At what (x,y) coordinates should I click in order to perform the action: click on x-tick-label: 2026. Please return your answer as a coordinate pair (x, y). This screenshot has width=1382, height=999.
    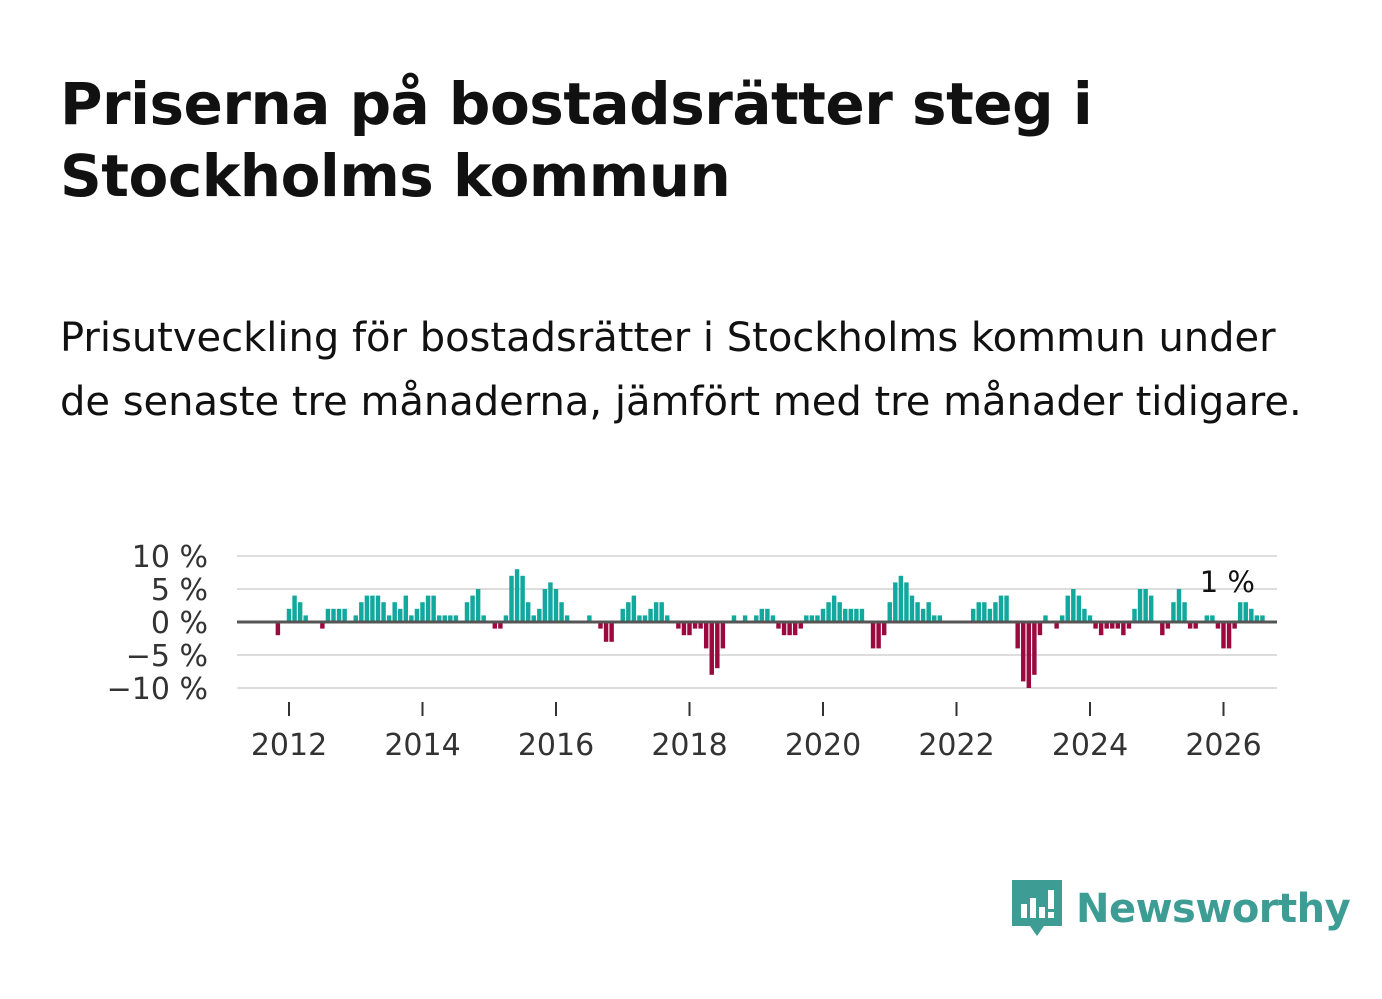
    Looking at the image, I should click on (1223, 745).